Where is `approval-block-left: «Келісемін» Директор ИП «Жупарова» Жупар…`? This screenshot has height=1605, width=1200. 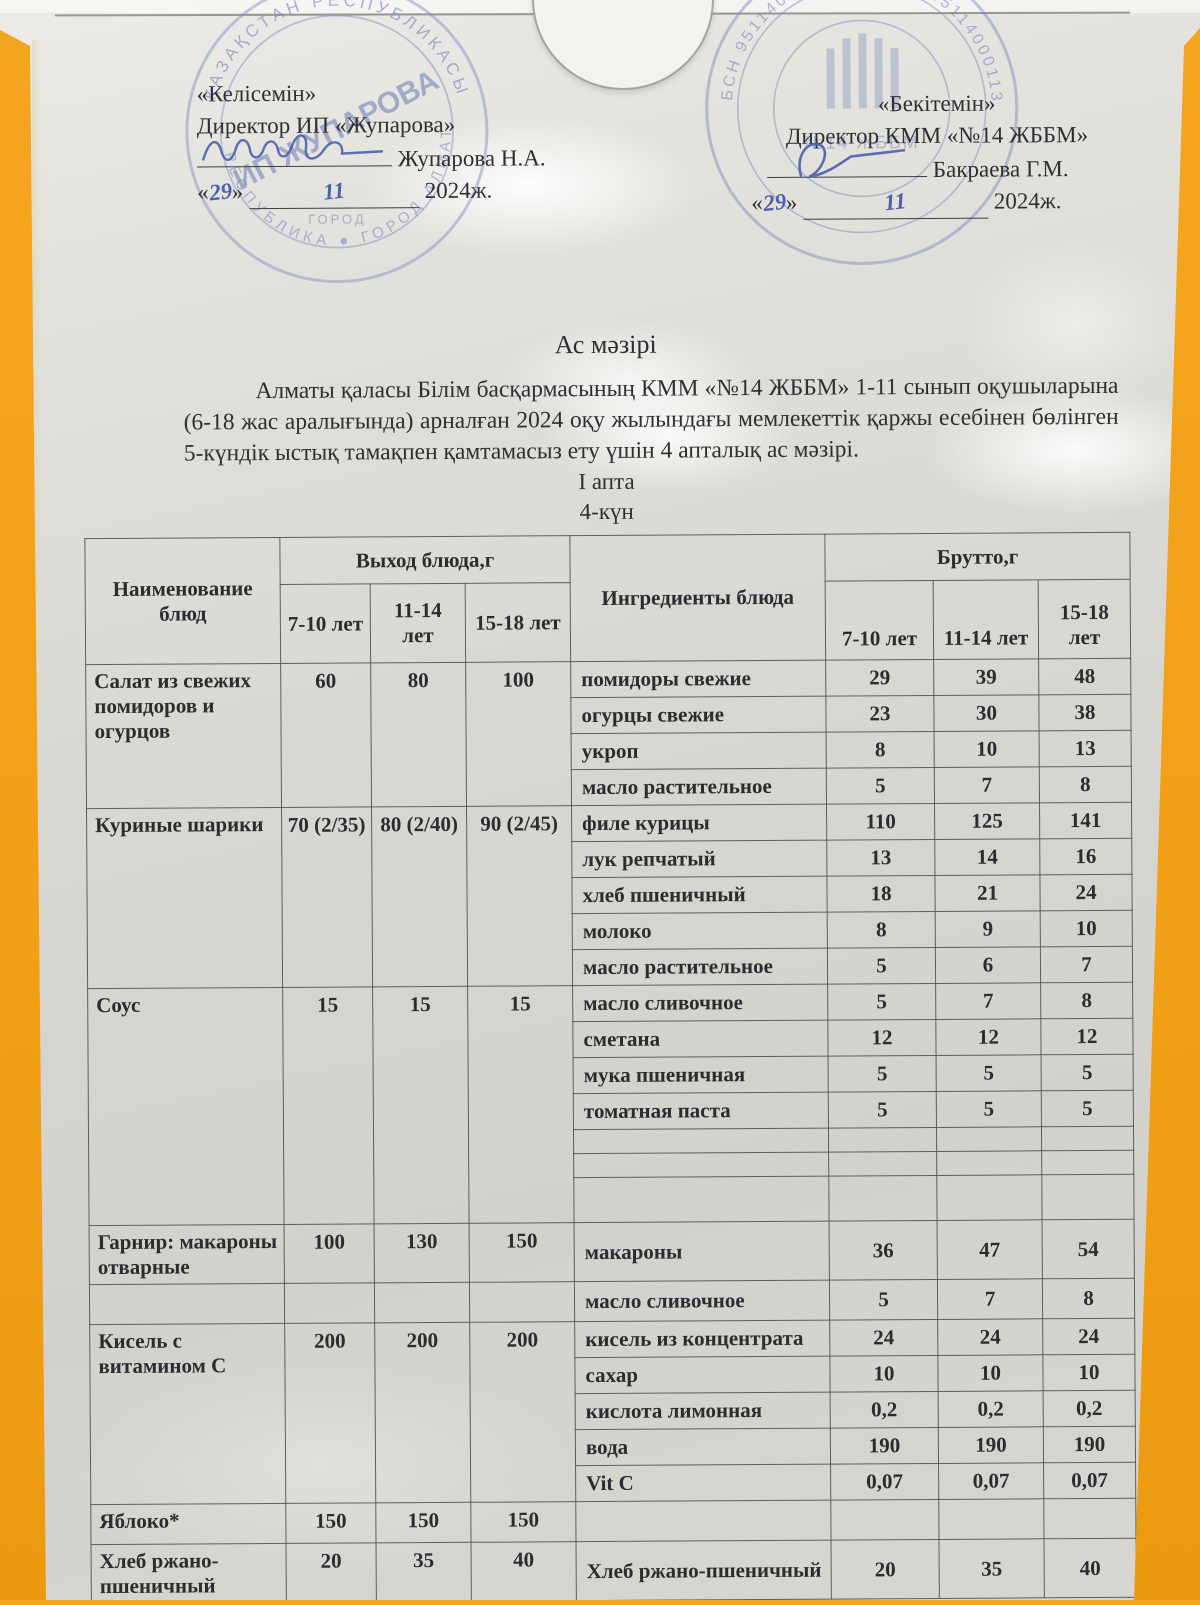 approval-block-left: «Келісемін» Директор ИП «Жупарова» Жупар… is located at coordinates (412, 143).